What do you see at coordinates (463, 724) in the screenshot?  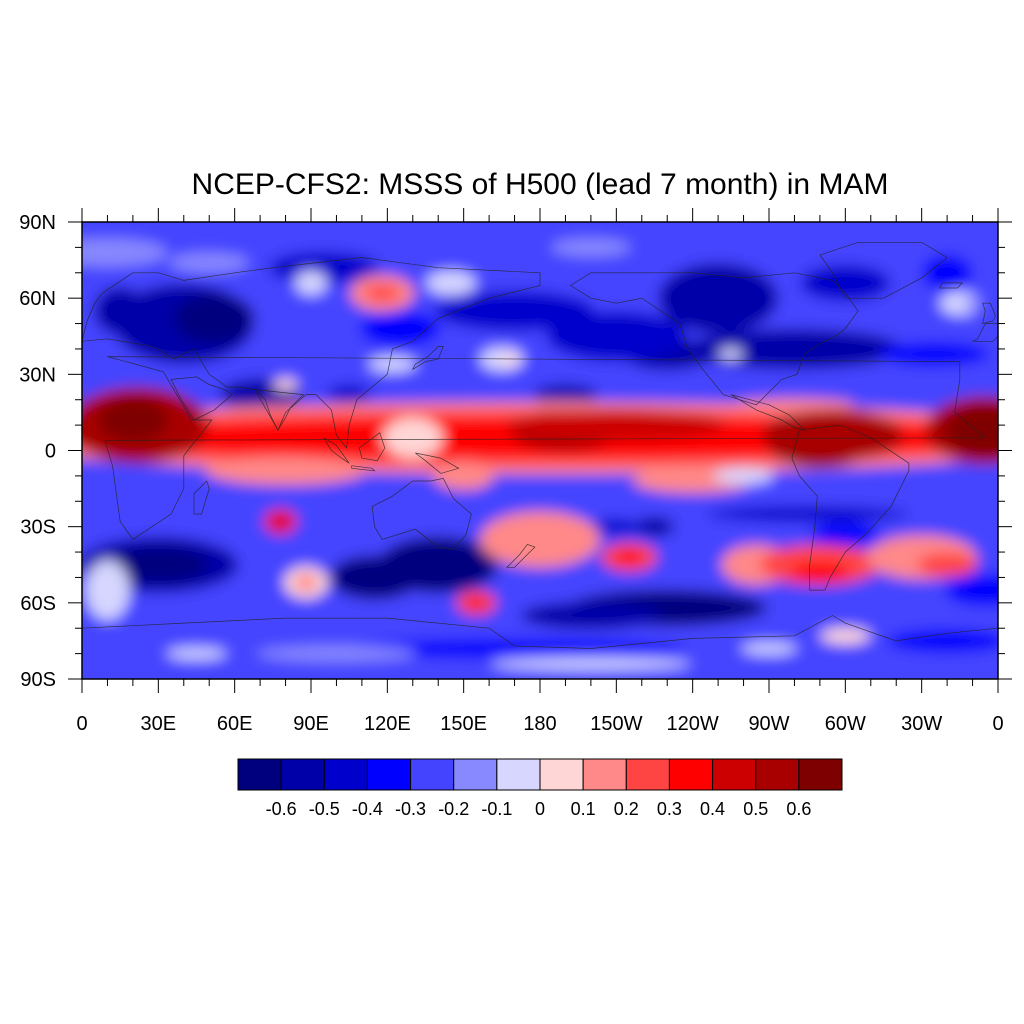 I see `x-tick-label: 150E` at bounding box center [463, 724].